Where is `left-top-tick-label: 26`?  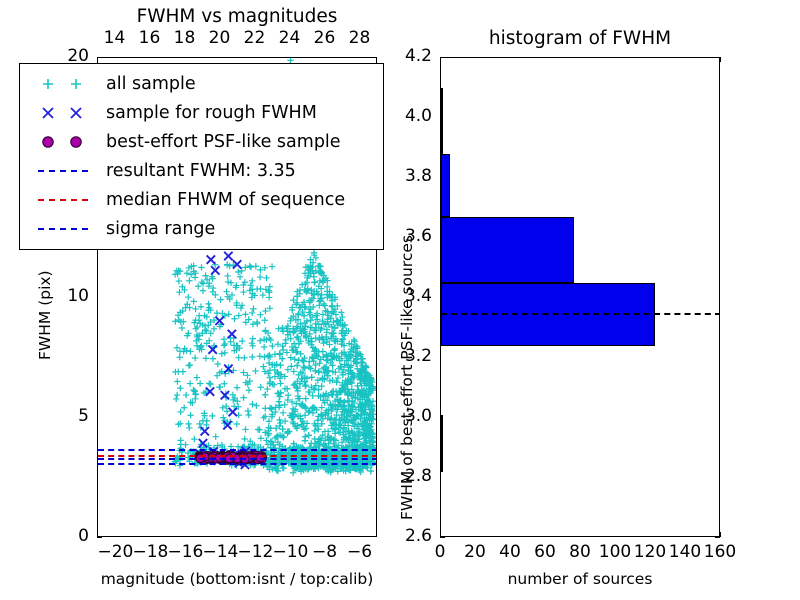 left-top-tick-label: 26 is located at coordinates (324, 38).